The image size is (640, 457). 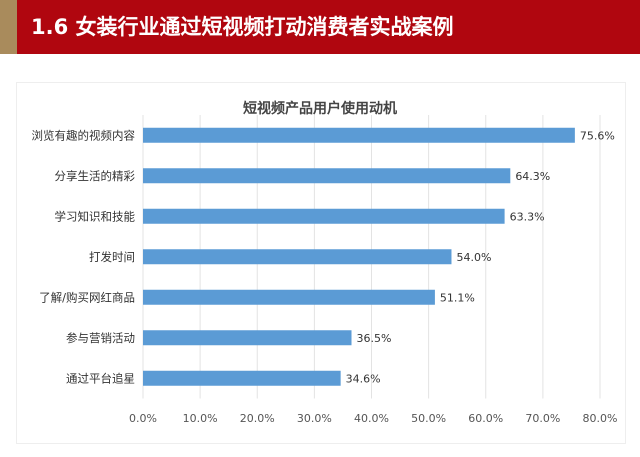 What do you see at coordinates (597, 135) in the screenshot?
I see `data-label: 75.6%` at bounding box center [597, 135].